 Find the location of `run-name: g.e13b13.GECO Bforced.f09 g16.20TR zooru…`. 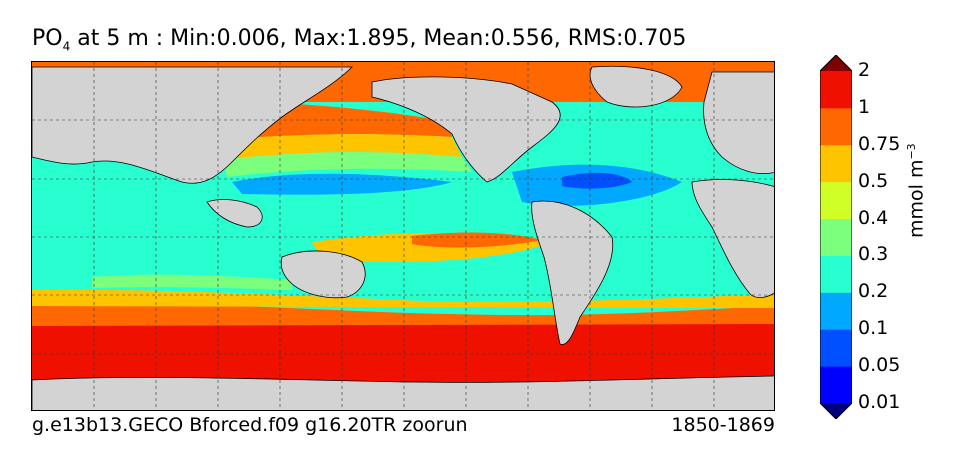

run-name: g.e13b13.GECO Bforced.f09 g16.20TR zooru… is located at coordinates (250, 425).